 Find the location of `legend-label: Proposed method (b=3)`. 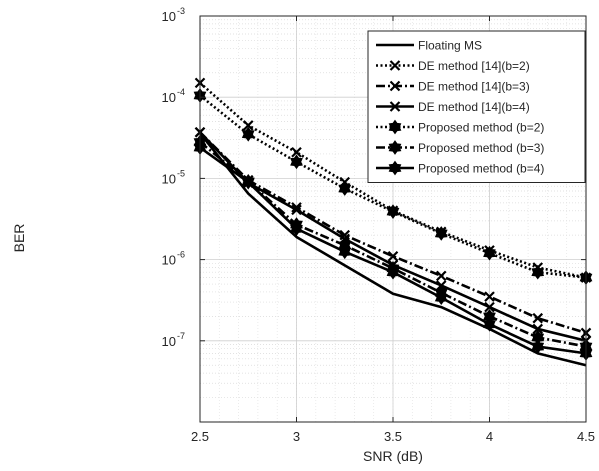

legend-label: Proposed method (b=3) is located at coordinates (481, 148).